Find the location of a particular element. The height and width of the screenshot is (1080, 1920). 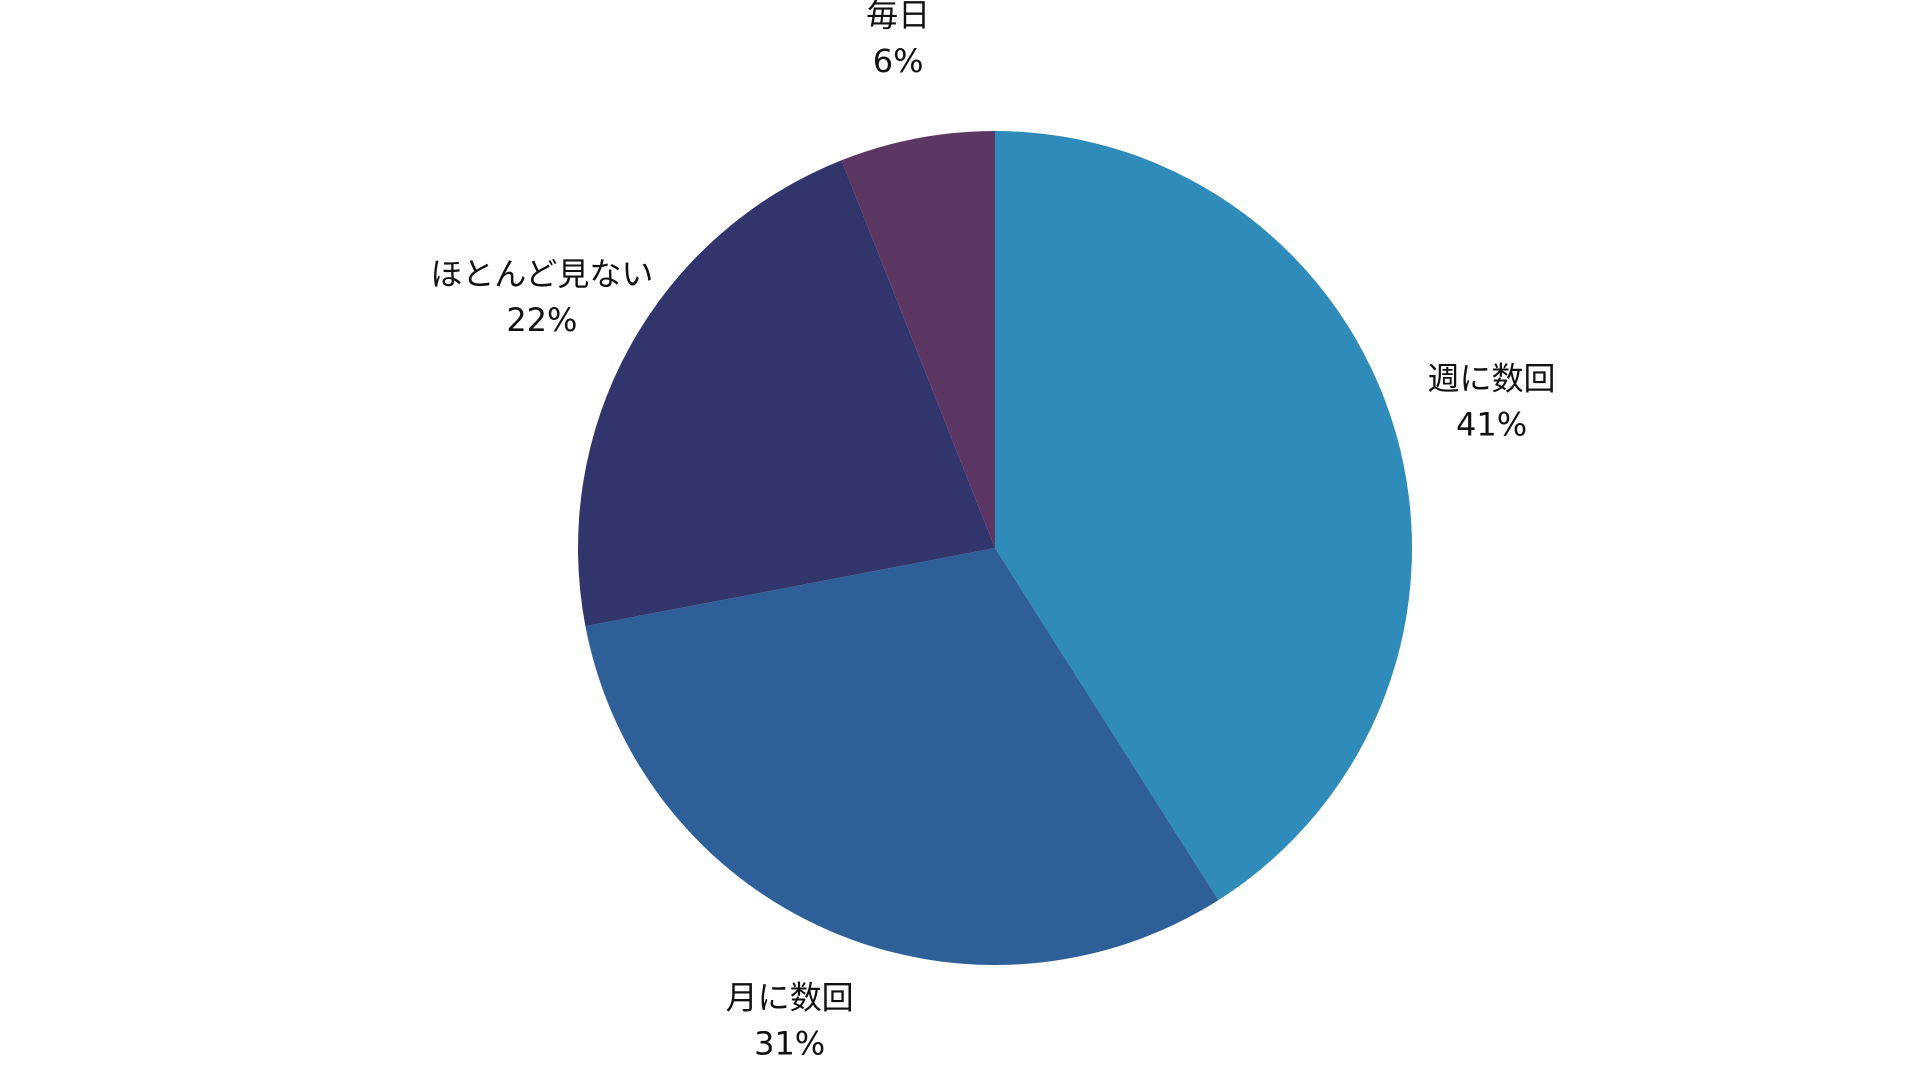

slice-value: 31% is located at coordinates (789, 1044).